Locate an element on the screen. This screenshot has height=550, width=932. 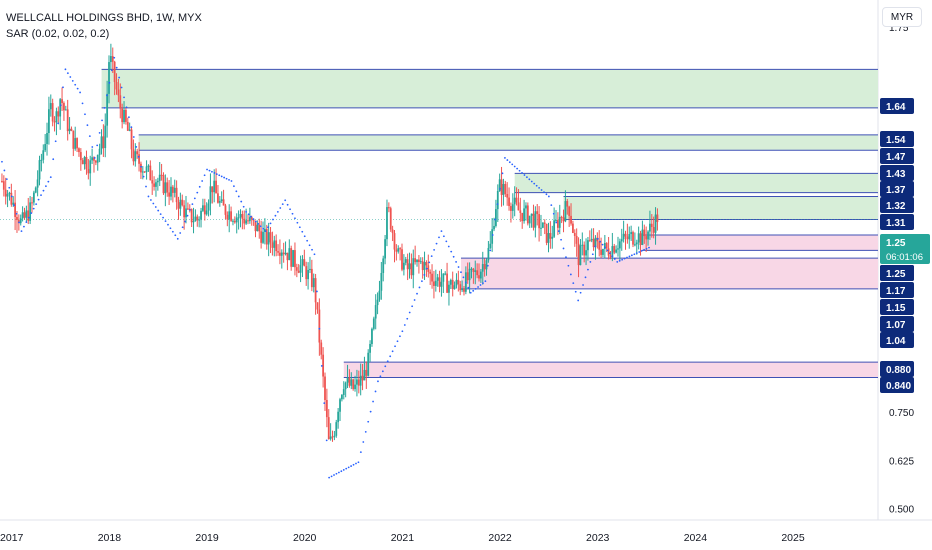
level-label-text: 0.840 is located at coordinates (898, 386).